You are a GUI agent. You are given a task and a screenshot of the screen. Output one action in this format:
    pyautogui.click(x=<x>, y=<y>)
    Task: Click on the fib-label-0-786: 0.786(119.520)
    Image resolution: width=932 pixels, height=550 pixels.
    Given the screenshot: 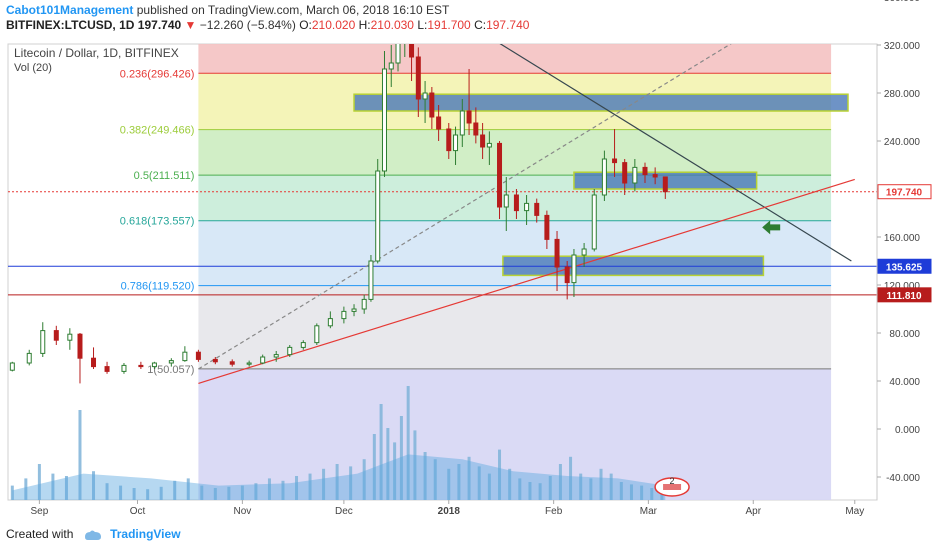 What is the action you would take?
    pyautogui.click(x=158, y=287)
    